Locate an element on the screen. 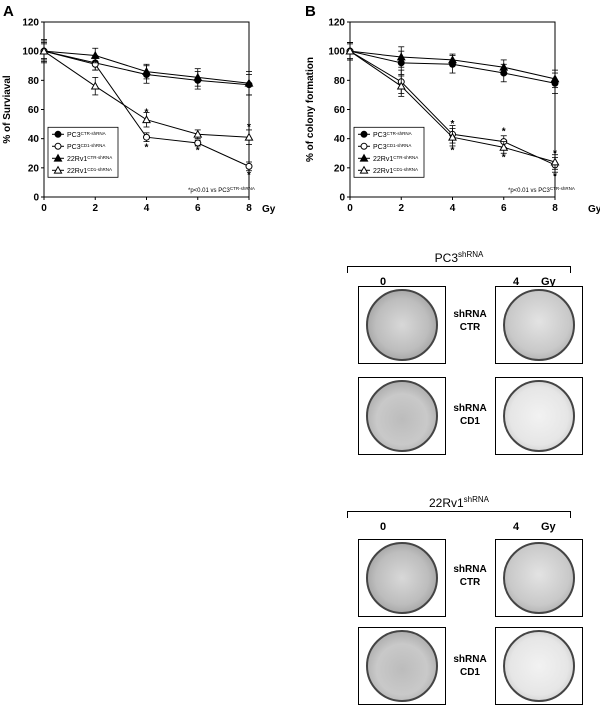  panel-letter: B is located at coordinates (310, 11).